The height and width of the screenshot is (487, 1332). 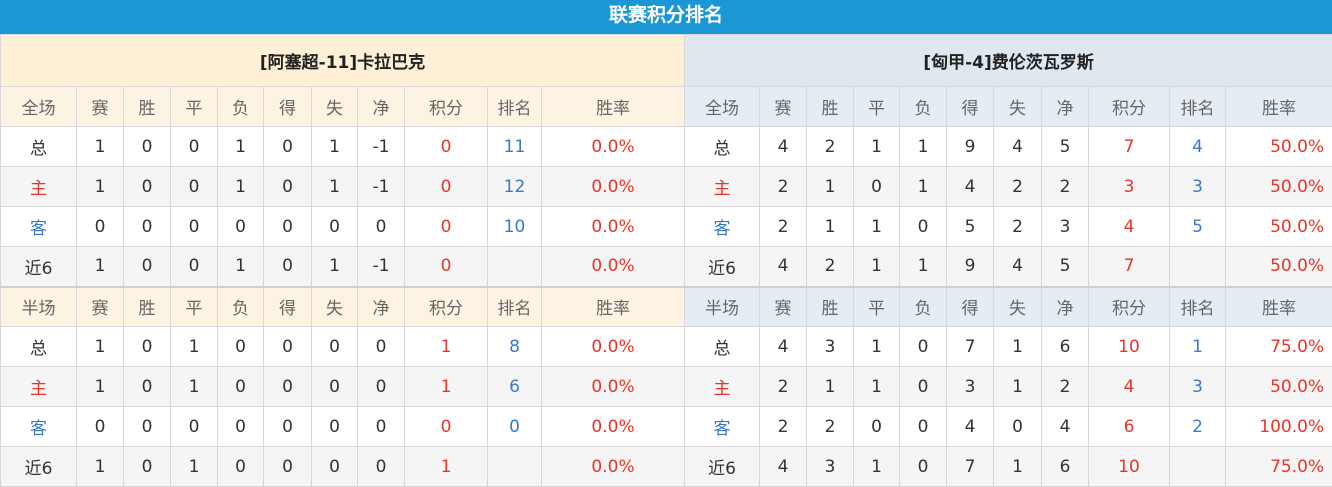 What do you see at coordinates (1198, 387) in the screenshot?
I see `rank: 3` at bounding box center [1198, 387].